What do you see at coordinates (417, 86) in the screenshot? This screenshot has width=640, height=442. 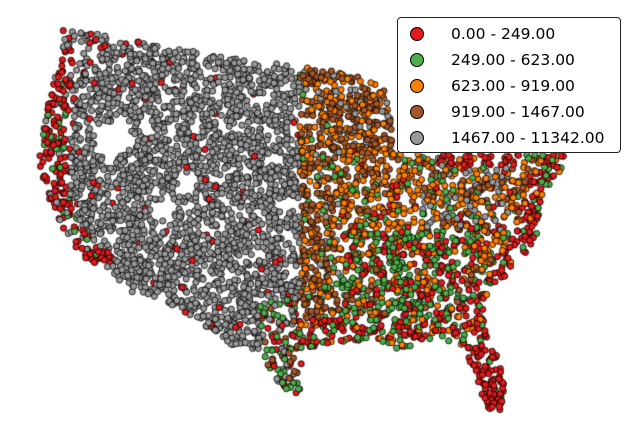 I see `legend-marker-orange` at bounding box center [417, 86].